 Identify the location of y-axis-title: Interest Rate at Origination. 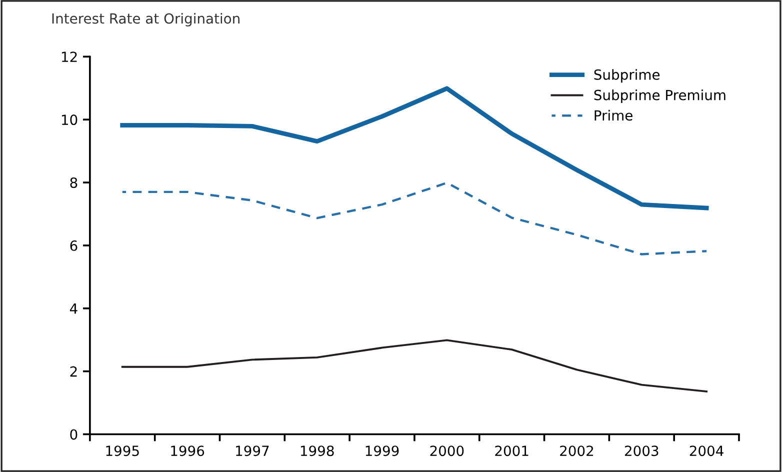
(146, 19).